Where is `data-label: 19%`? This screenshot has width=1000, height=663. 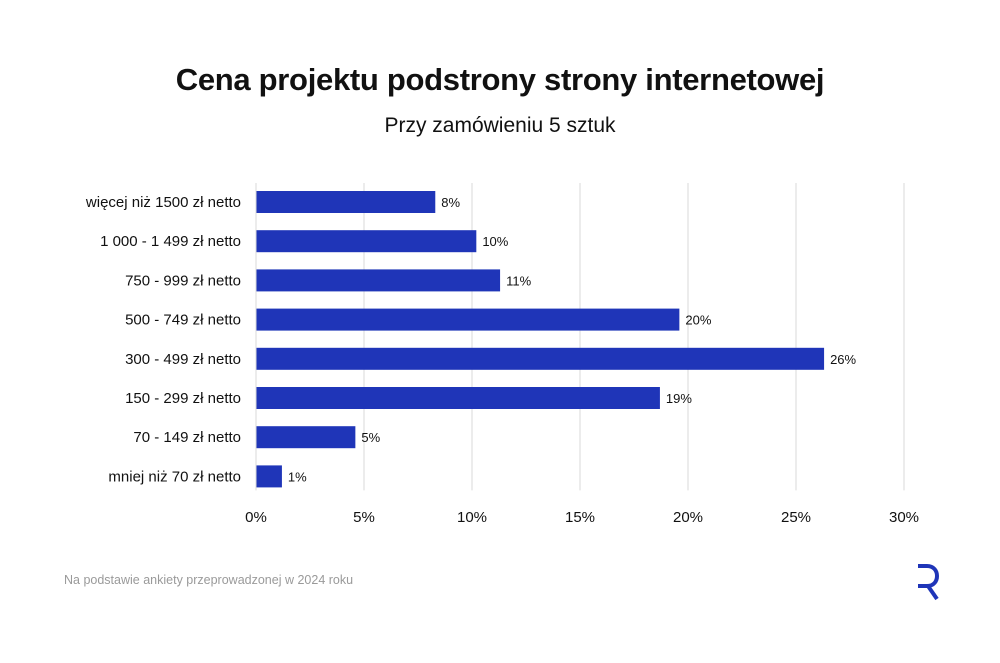
data-label: 19% is located at coordinates (679, 398).